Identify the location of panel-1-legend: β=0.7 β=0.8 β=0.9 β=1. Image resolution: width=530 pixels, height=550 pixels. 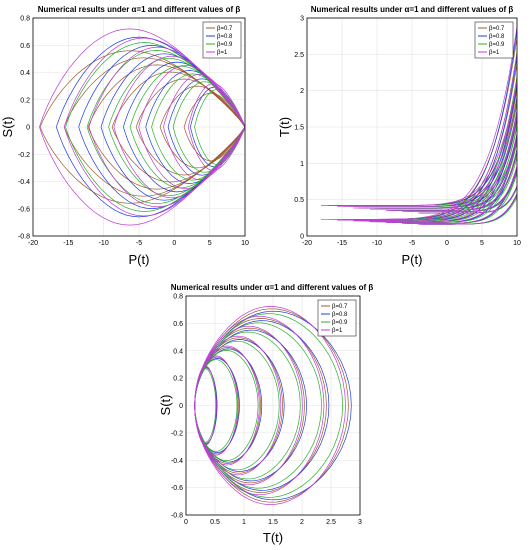
(222, 40).